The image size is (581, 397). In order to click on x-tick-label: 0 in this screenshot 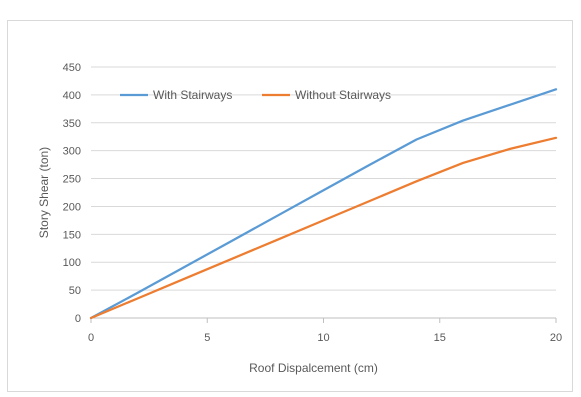, I will do `click(91, 338)`.